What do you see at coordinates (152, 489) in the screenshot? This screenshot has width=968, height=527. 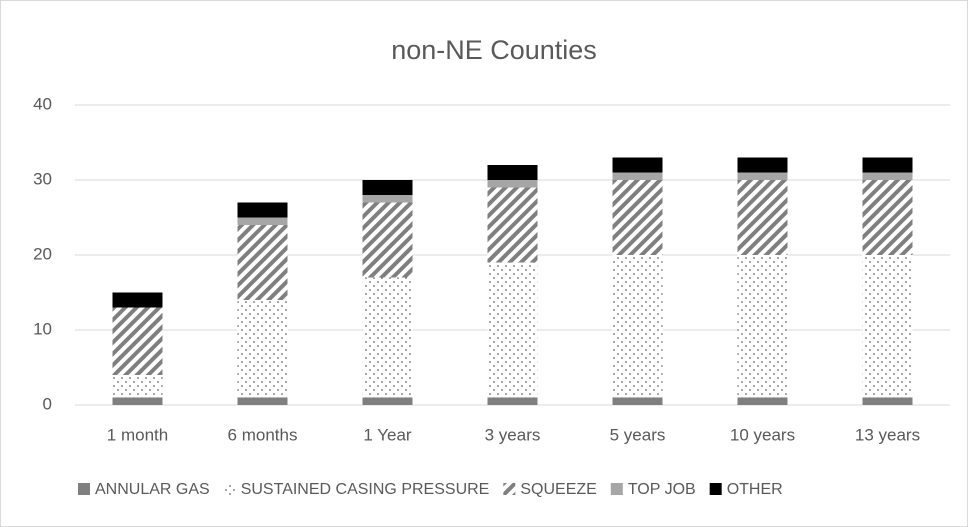 I see `legend-label: ANNULAR GAS` at bounding box center [152, 489].